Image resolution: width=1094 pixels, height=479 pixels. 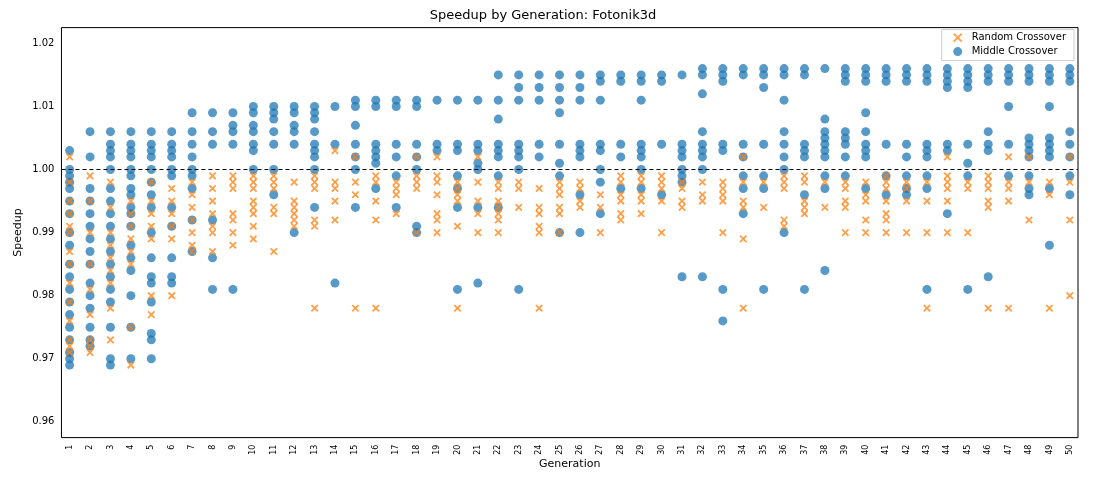 I want to click on x-tick-label: 50, so click(x=1069, y=449).